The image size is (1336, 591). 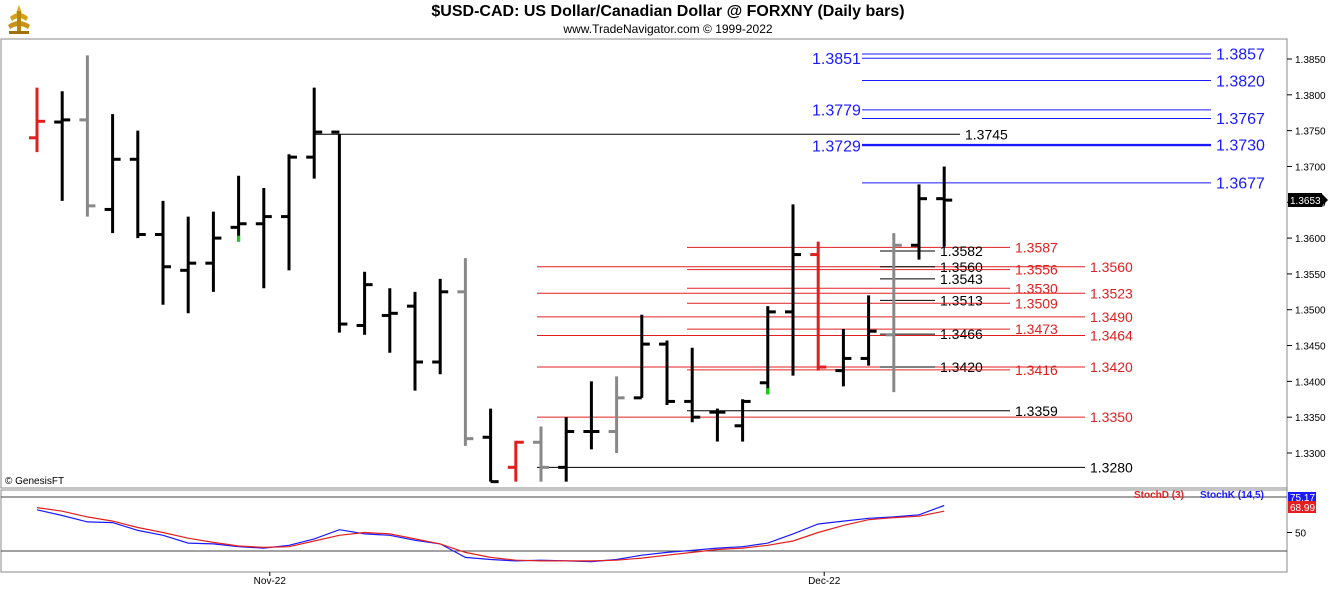 I want to click on price-axis-label: 1.3300, so click(x=1310, y=454).